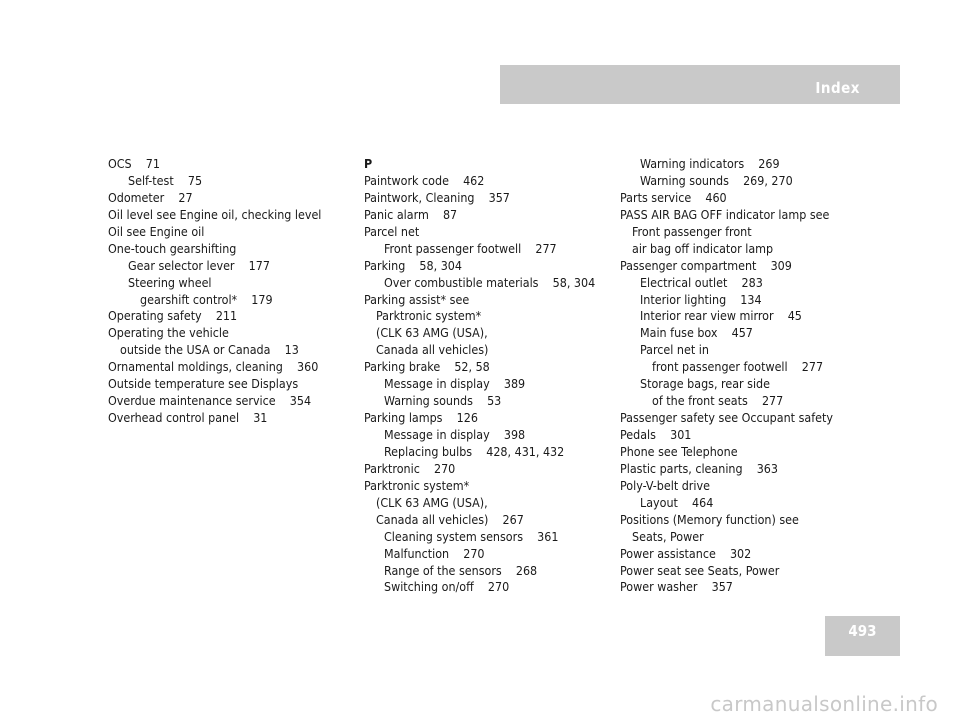 Image resolution: width=960 pixels, height=720 pixels. Describe the element at coordinates (411, 214) in the screenshot. I see `index-entry: Panic alarm 87` at that location.